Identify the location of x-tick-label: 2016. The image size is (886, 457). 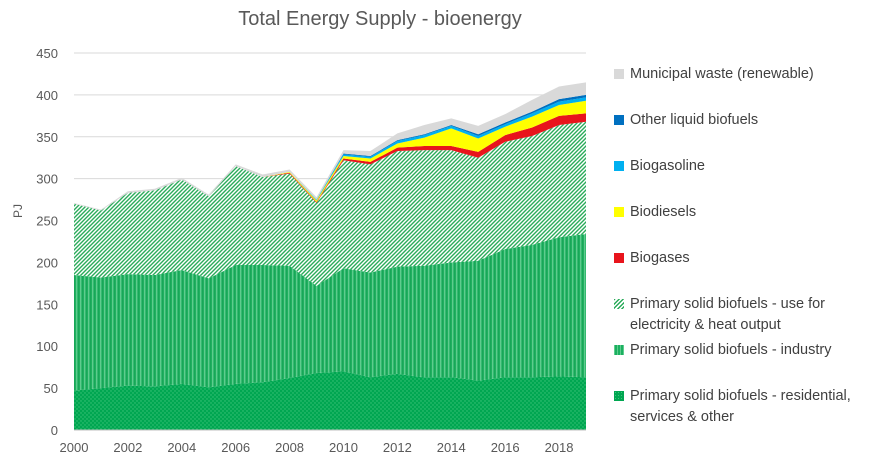
(505, 447).